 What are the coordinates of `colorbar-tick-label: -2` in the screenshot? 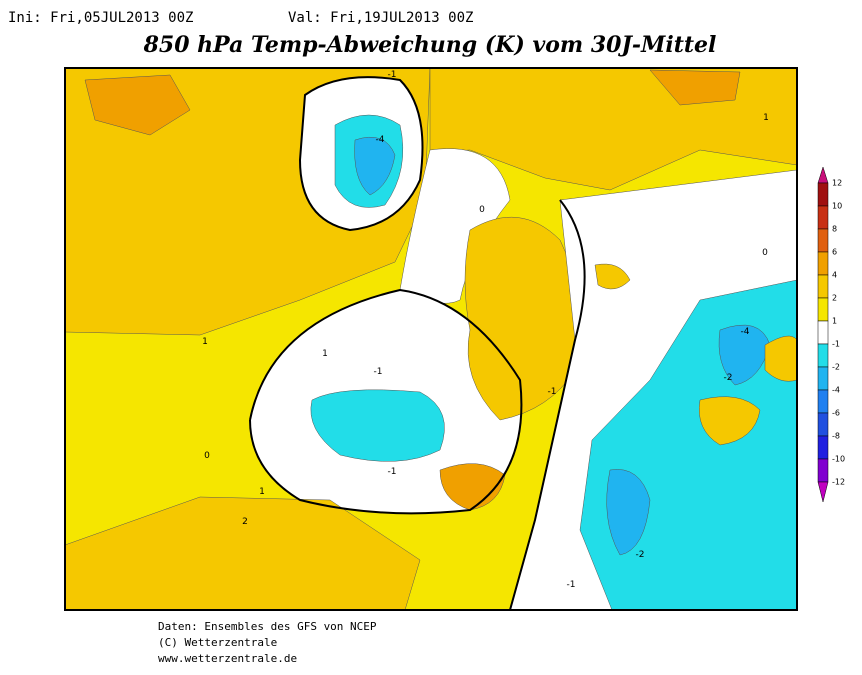 It's located at (836, 367).